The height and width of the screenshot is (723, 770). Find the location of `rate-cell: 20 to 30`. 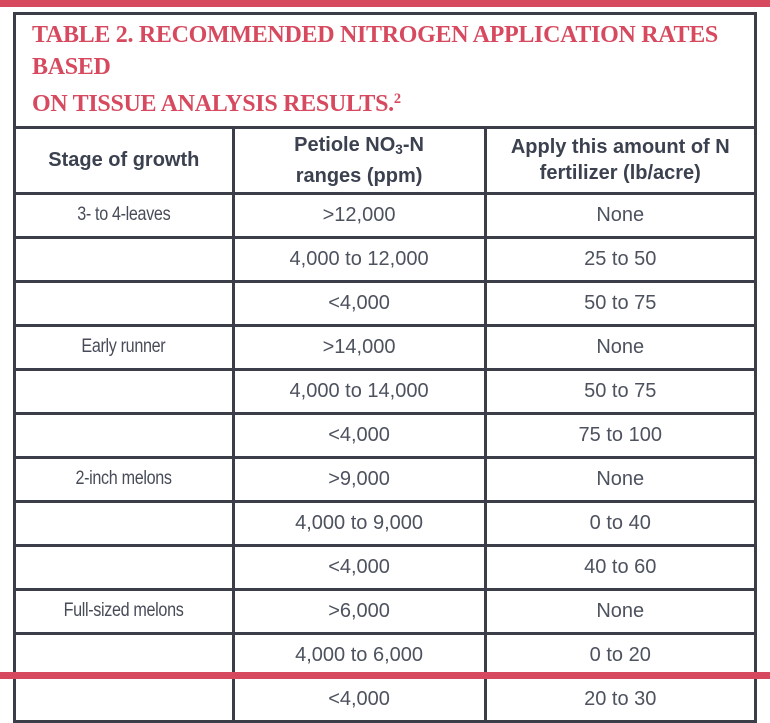

rate-cell: 20 to 30 is located at coordinates (620, 699).